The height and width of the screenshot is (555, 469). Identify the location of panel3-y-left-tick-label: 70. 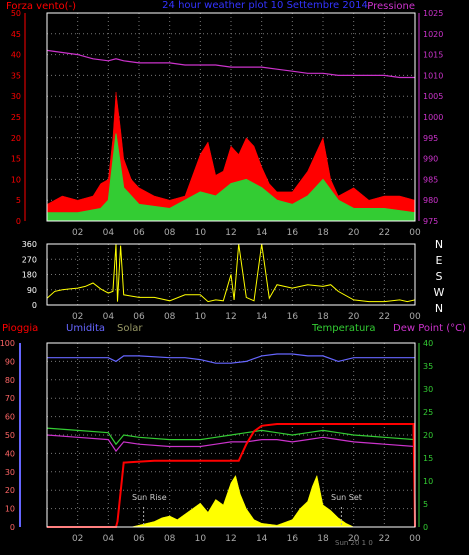
(10, 398).